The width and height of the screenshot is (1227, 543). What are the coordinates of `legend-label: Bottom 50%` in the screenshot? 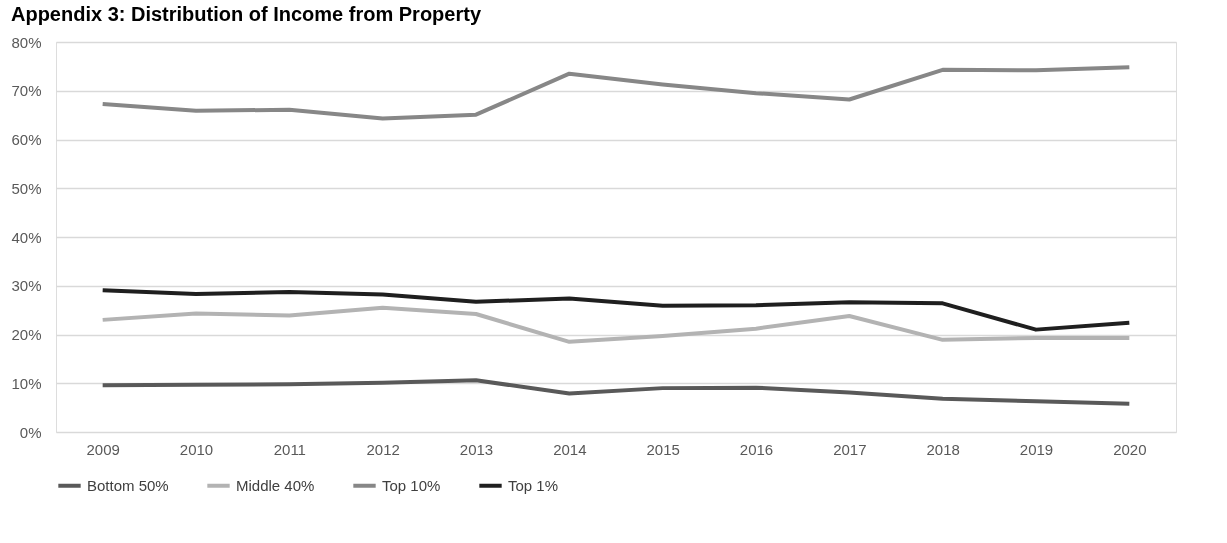 It's located at (128, 485).